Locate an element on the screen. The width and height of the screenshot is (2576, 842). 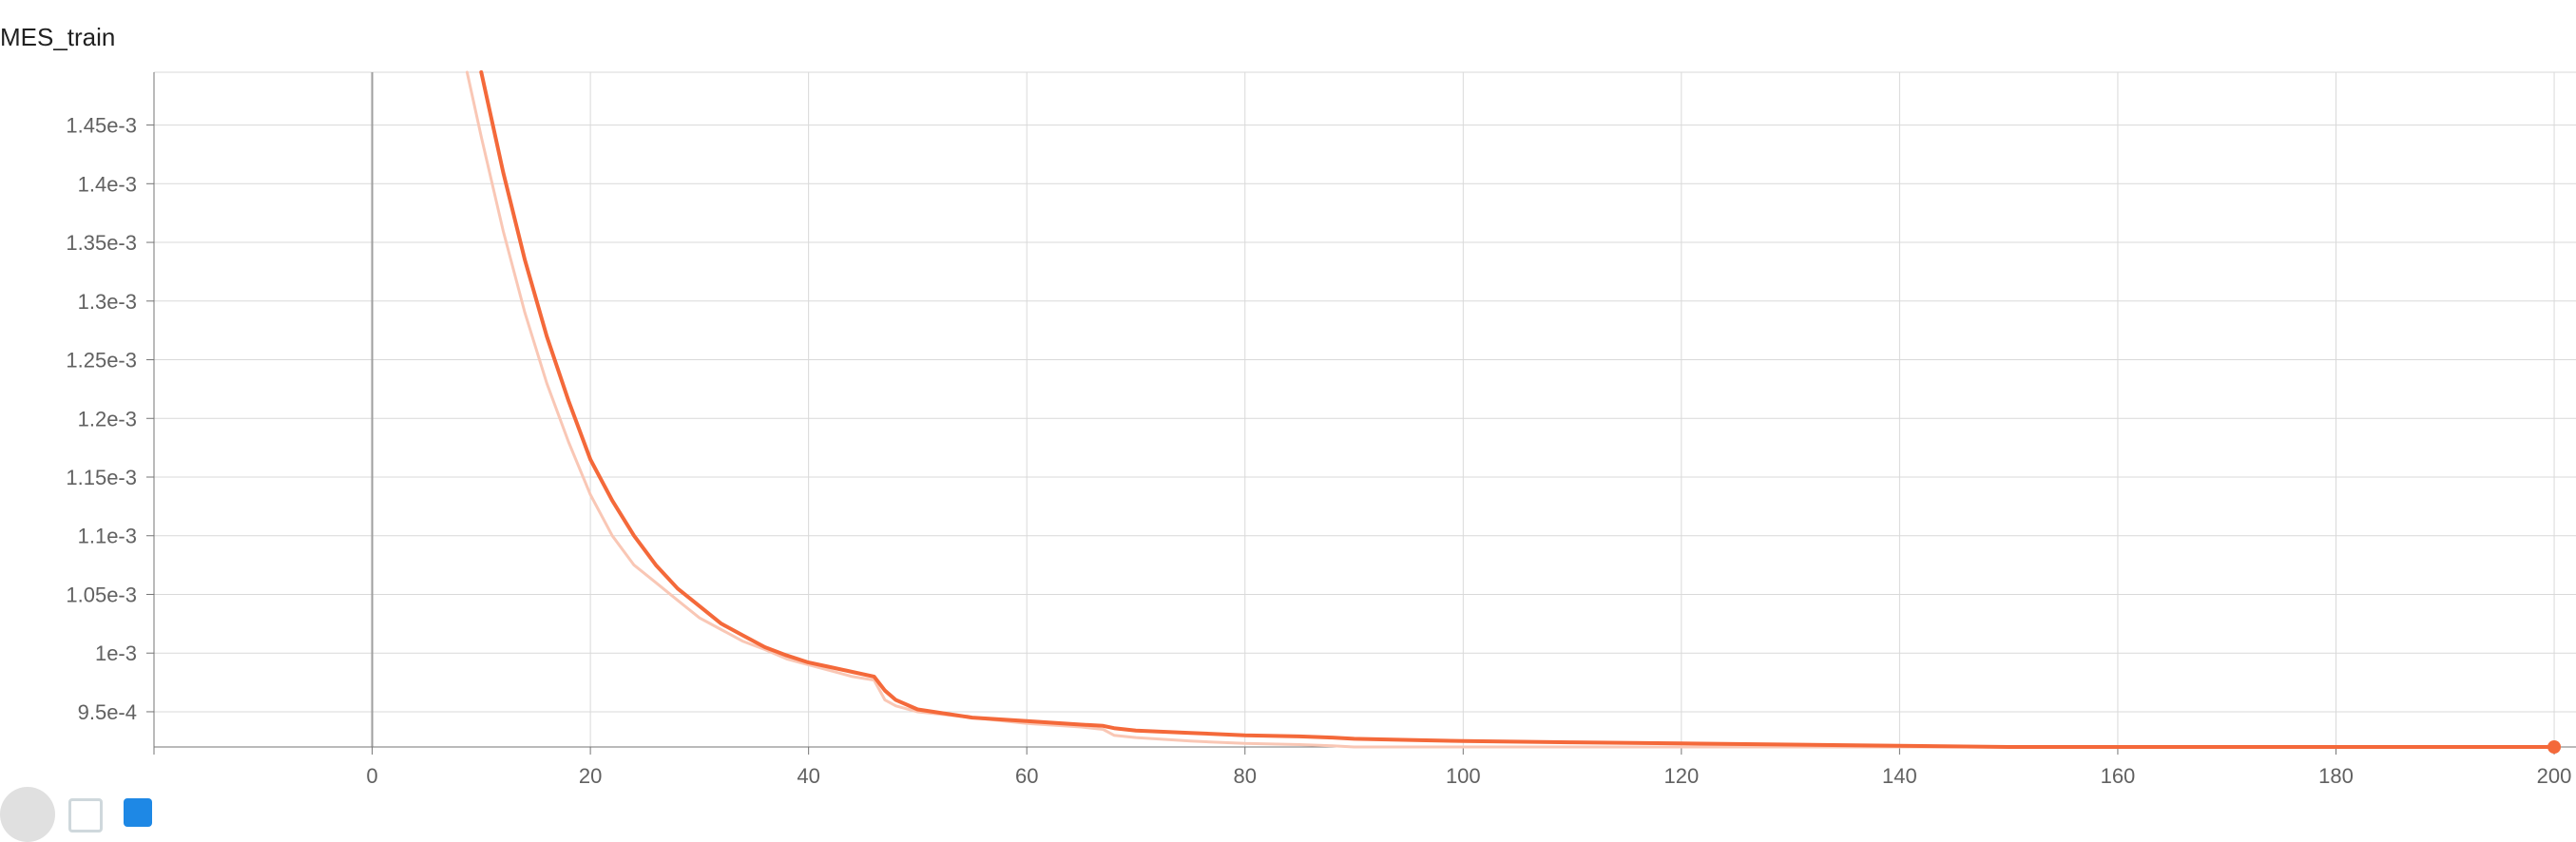
x-tick-label: 140 is located at coordinates (1900, 776).